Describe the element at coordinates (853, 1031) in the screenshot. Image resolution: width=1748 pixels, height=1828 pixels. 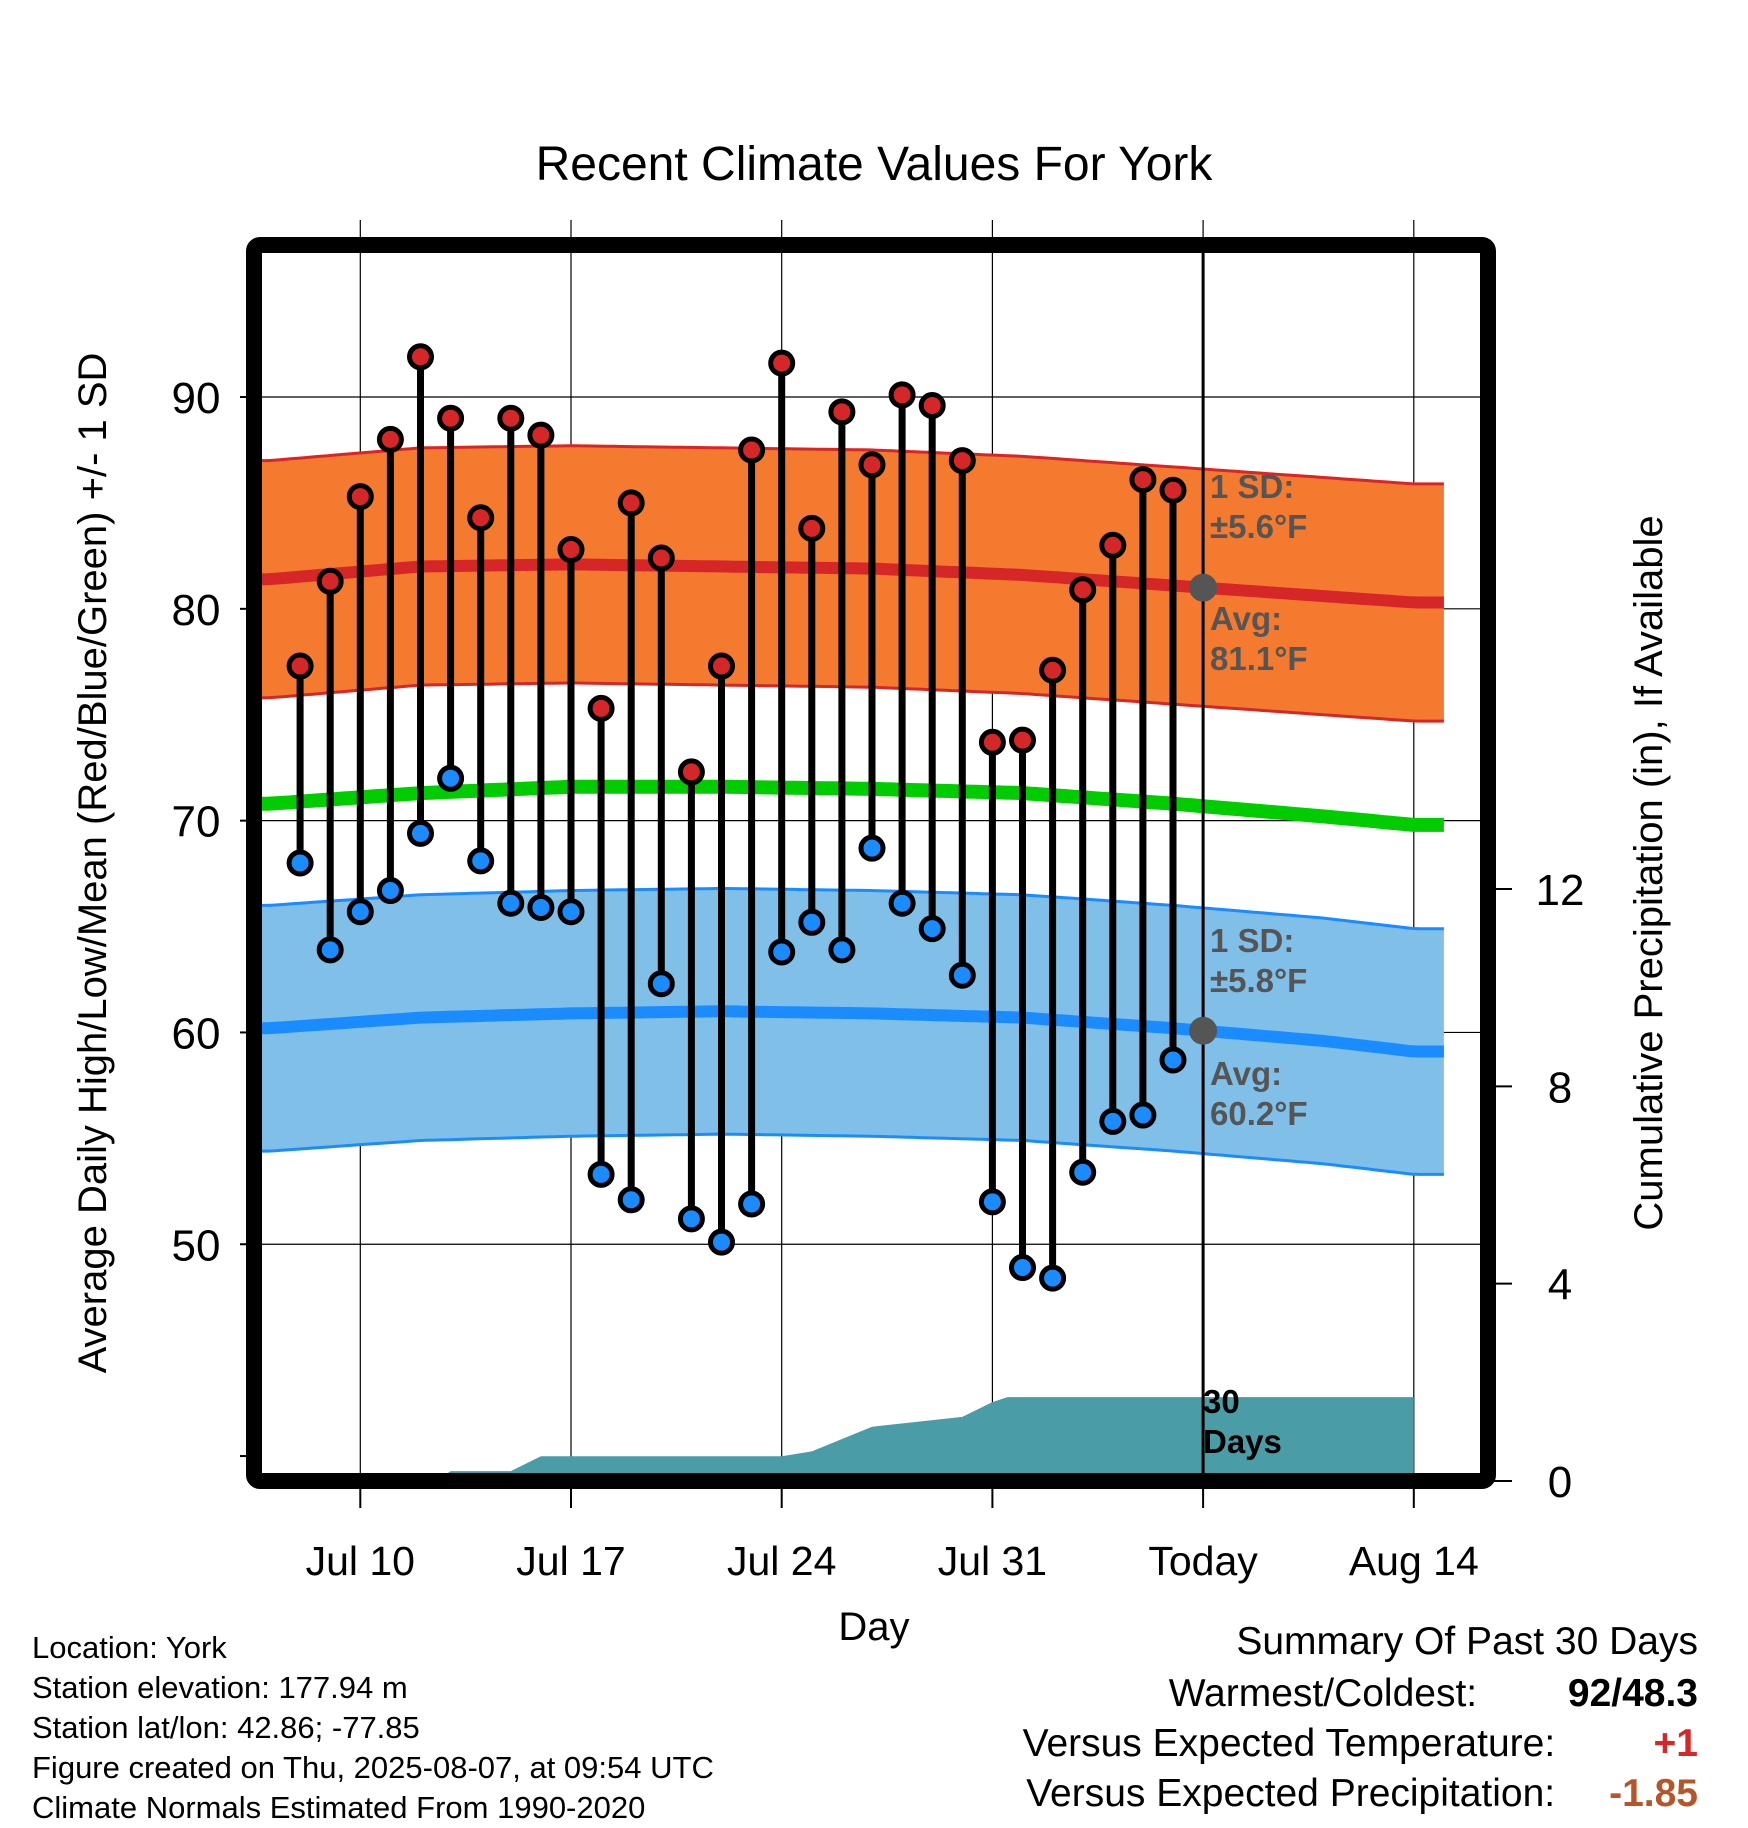
I see `normal-low-line` at that location.